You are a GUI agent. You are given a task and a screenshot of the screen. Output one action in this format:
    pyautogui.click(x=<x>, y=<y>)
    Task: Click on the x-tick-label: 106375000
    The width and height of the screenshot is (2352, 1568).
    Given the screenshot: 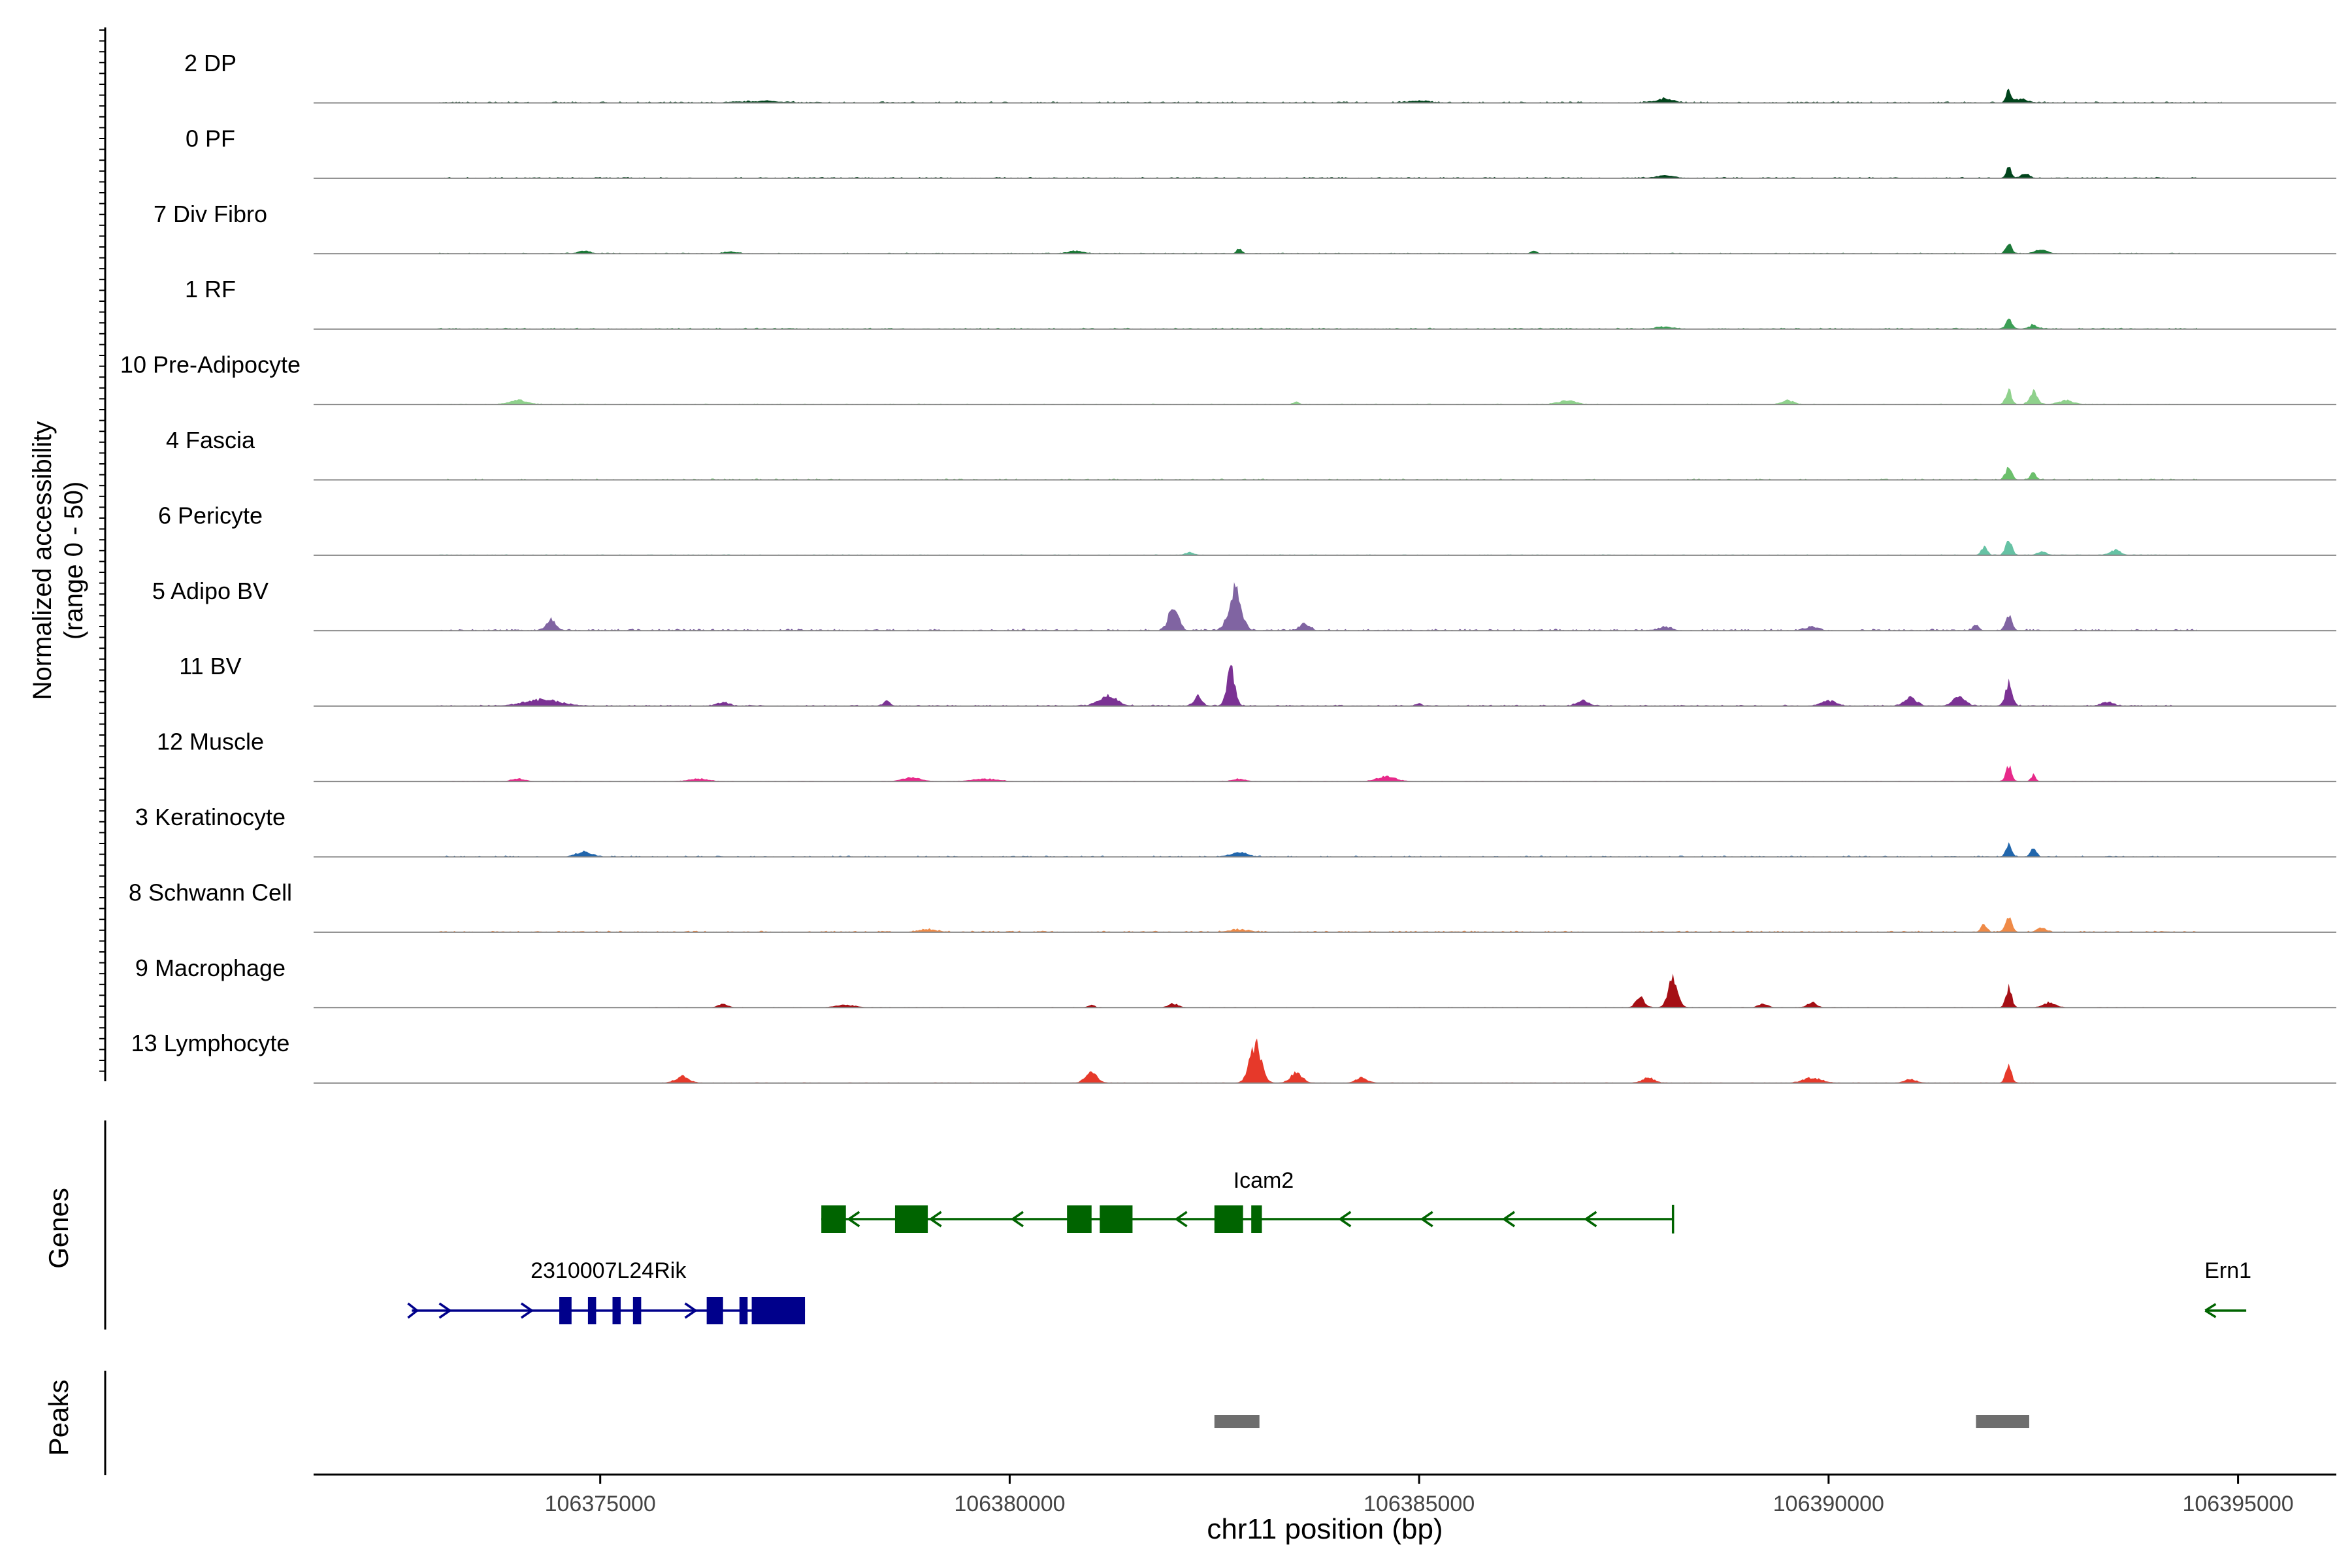 What is the action you would take?
    pyautogui.click(x=600, y=1504)
    